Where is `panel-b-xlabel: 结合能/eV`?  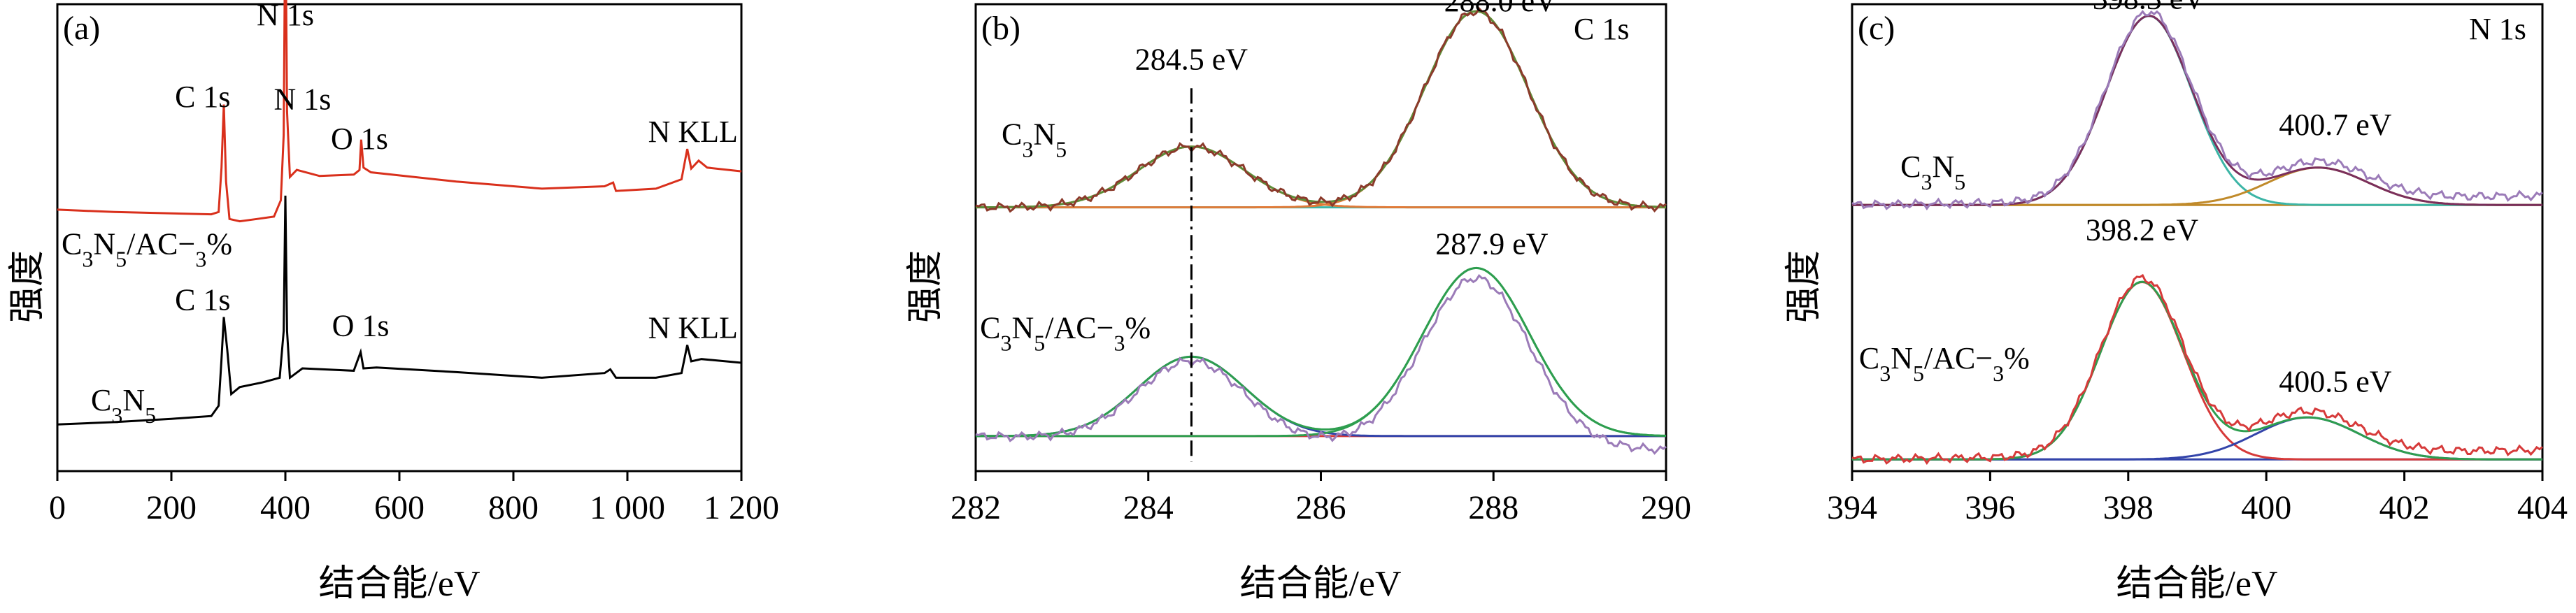
panel-b-xlabel: 结合能/eV is located at coordinates (1320, 584).